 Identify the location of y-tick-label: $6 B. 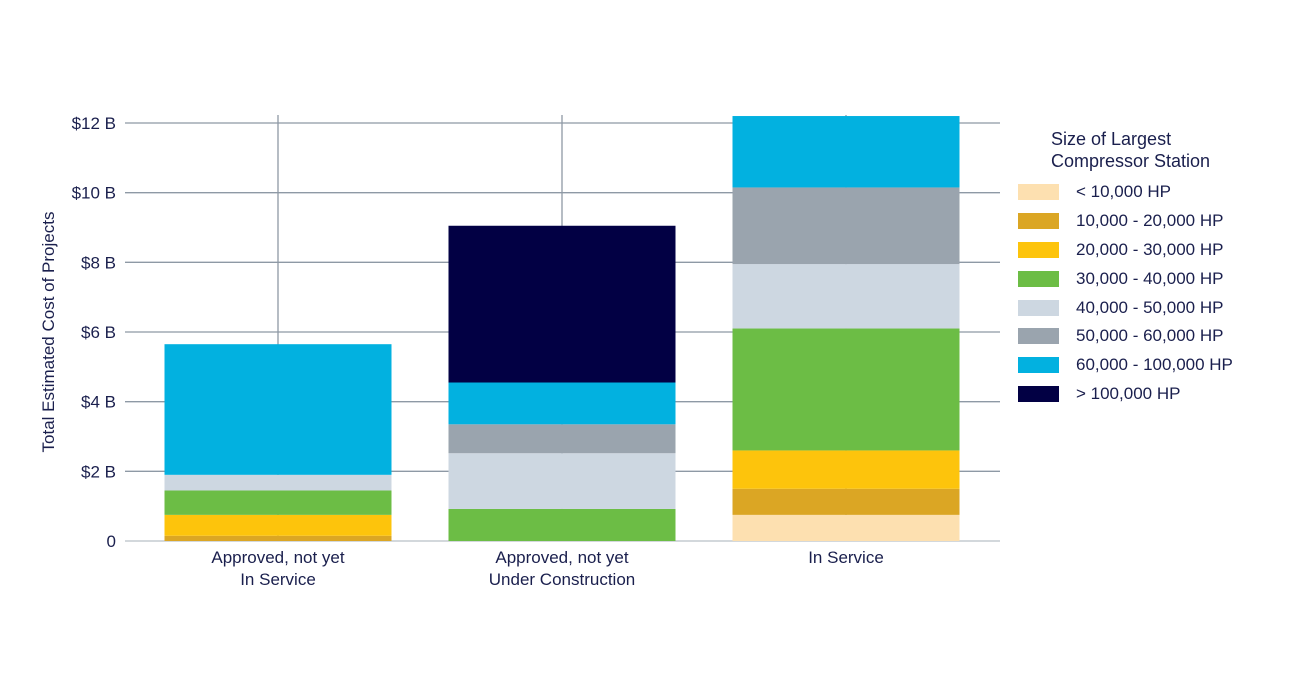
(98, 332).